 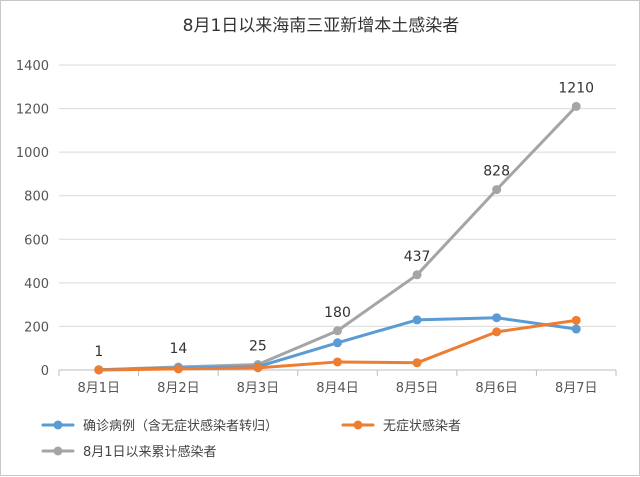 I want to click on x-tick-label: 8月5日, so click(x=417, y=388).